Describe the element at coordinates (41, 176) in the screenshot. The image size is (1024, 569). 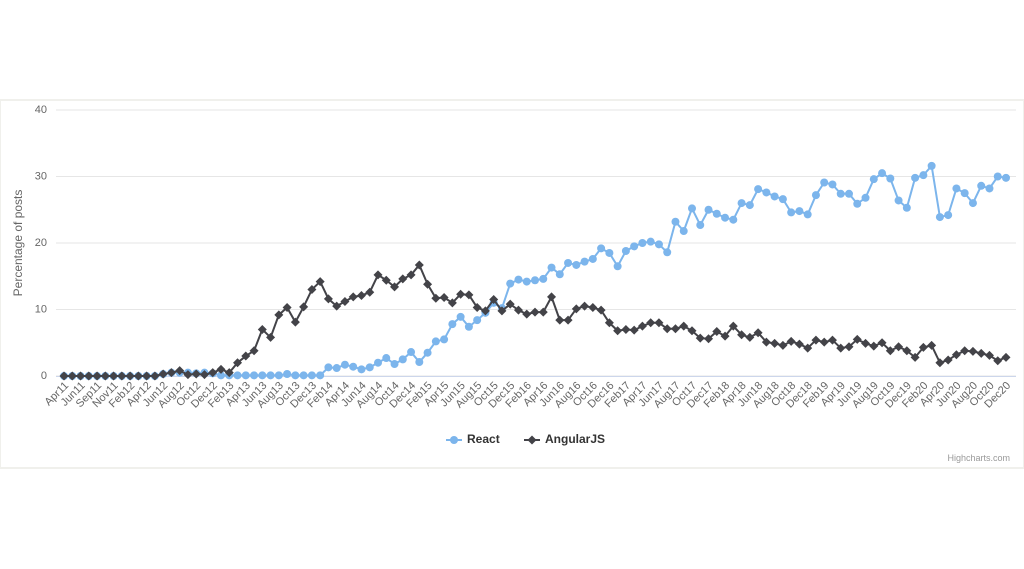
I see `y-tick-label: 30` at that location.